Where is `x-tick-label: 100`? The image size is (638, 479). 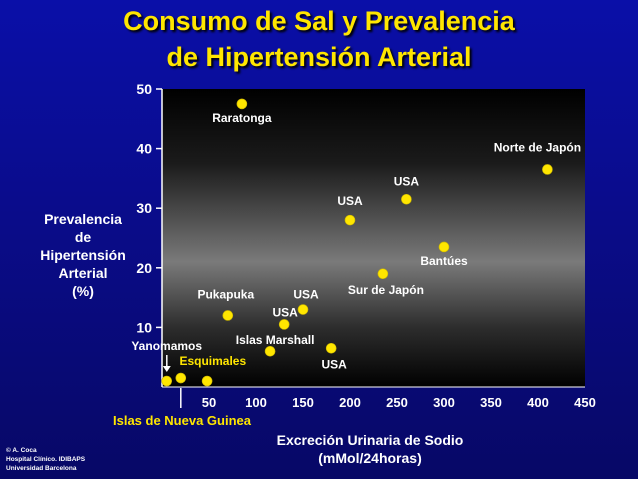 x-tick-label: 100 is located at coordinates (256, 402).